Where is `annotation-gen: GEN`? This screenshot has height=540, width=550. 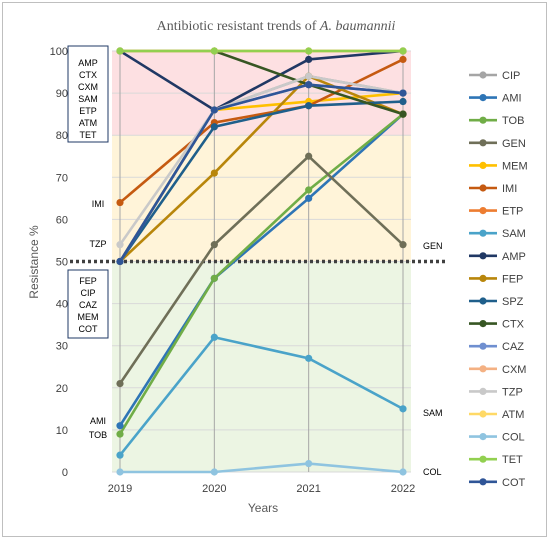
annotation-gen: GEN is located at coordinates (433, 246).